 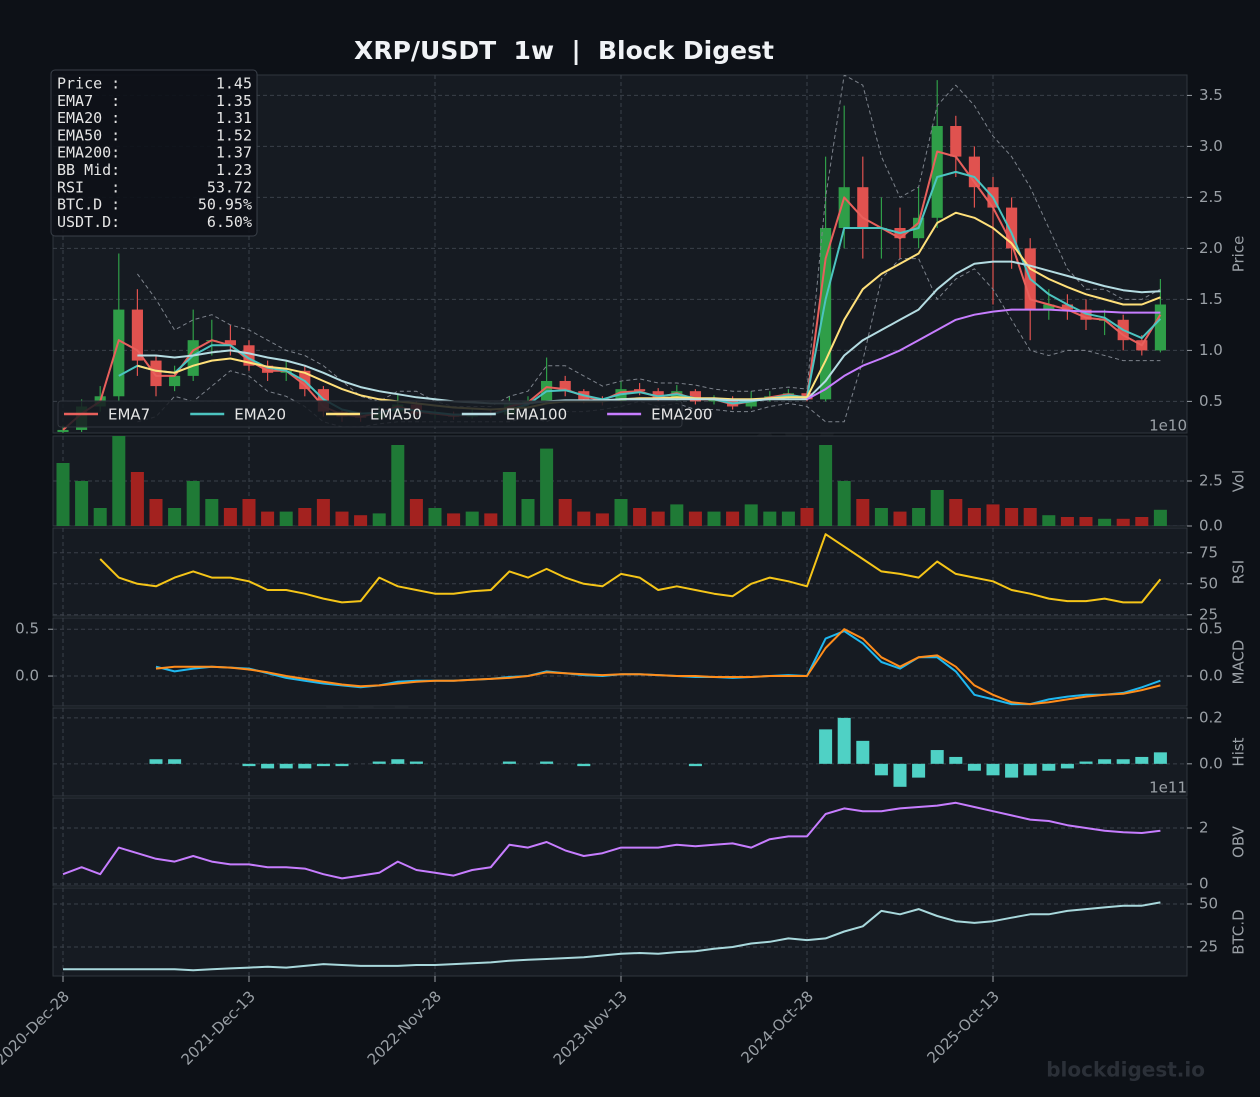 I want to click on legend-label: EMA100, so click(x=536, y=415).